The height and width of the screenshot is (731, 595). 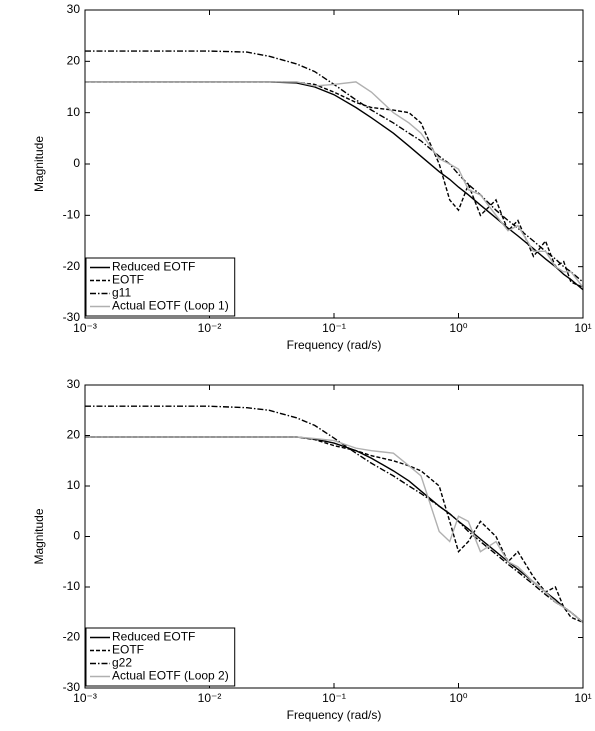 What do you see at coordinates (170, 306) in the screenshot?
I see `legend-label: Actual EOTF (Loop 1)` at bounding box center [170, 306].